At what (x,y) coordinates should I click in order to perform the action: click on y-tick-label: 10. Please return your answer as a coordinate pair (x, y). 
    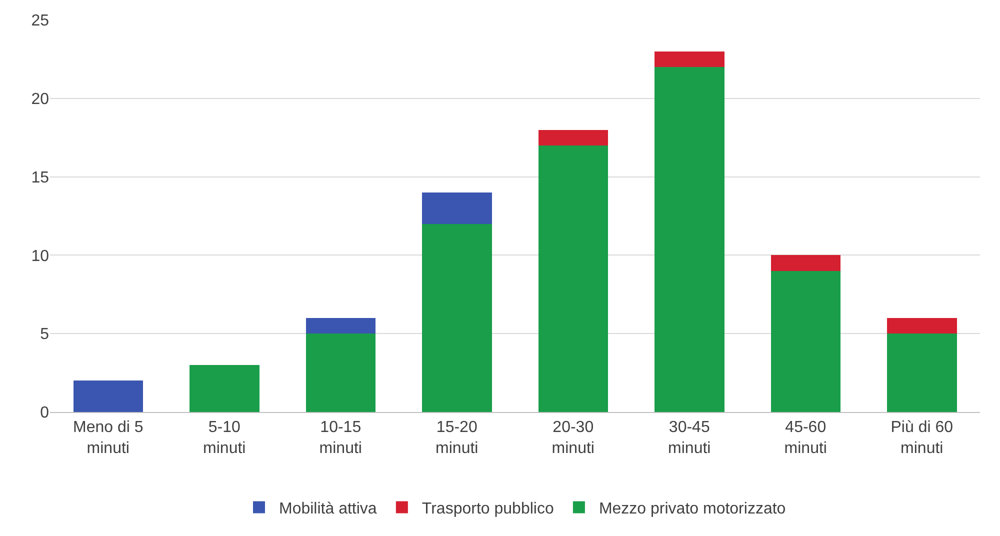
    Looking at the image, I should click on (40, 256).